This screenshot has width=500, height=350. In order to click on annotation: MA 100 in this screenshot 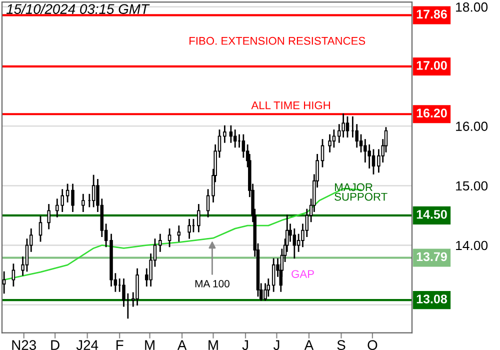, I will do `click(212, 284)`.